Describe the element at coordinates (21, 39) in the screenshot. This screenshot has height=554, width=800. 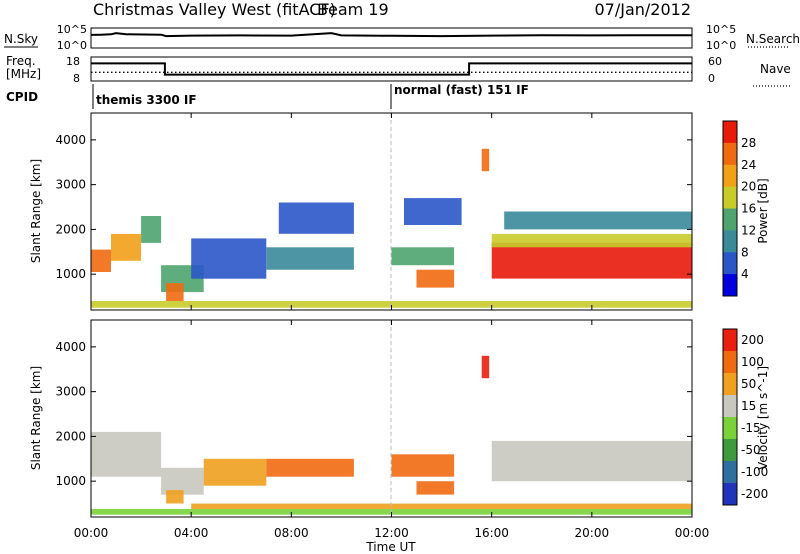
I see `nsky-label: N.Sky` at that location.